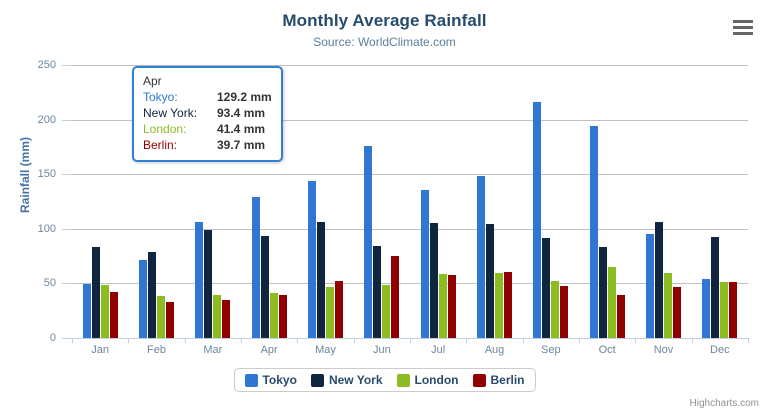  I want to click on legend-label: Tokyo, so click(279, 380).